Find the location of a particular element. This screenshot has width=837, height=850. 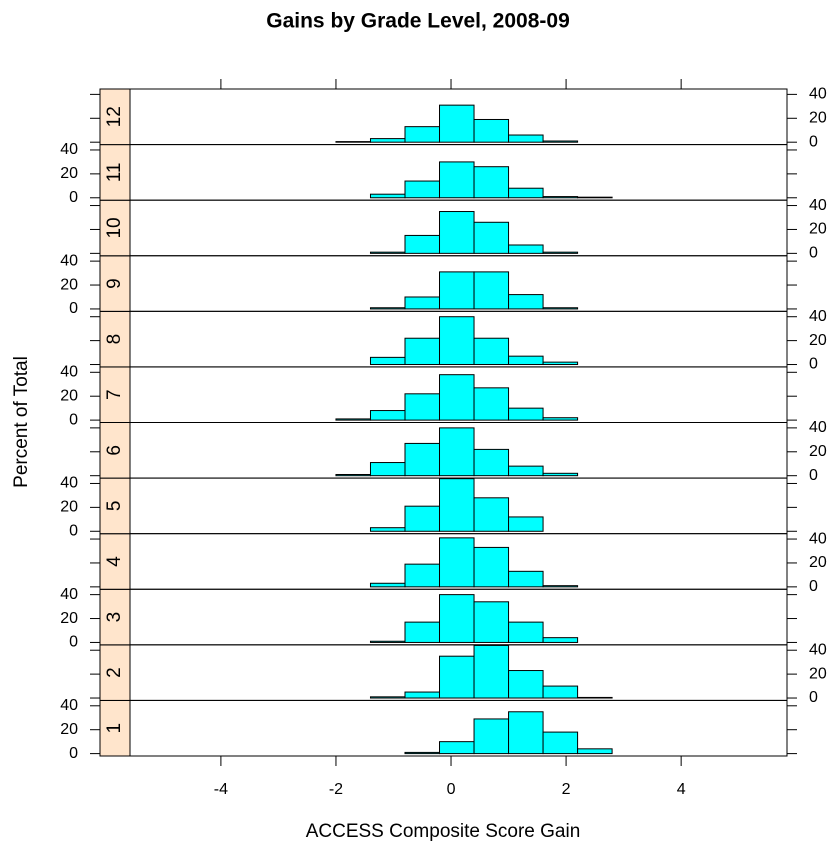

strip-label: 5 is located at coordinates (114, 506).